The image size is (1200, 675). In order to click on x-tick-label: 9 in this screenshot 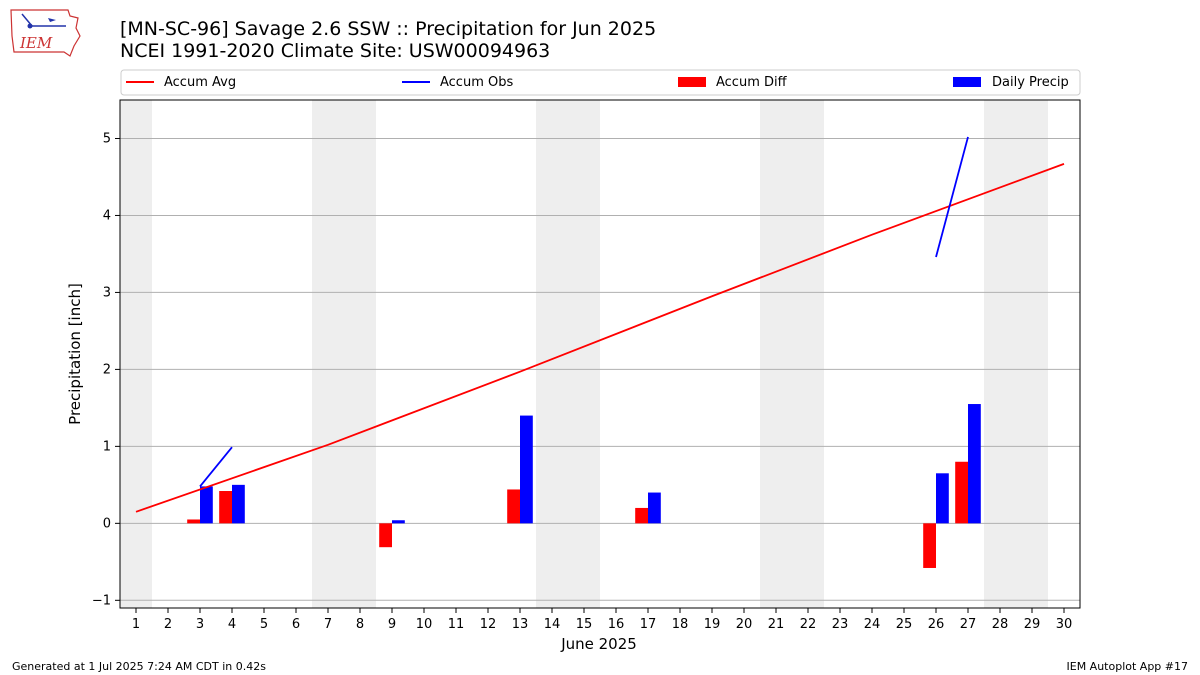, I will do `click(392, 624)`.